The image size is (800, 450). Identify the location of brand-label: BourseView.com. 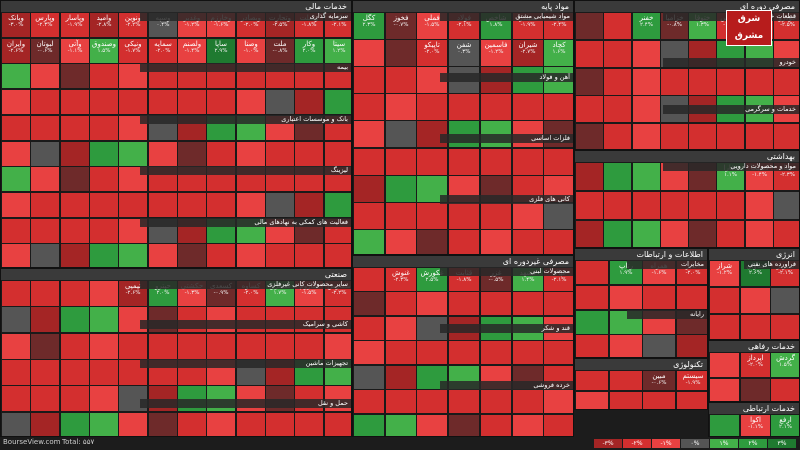
(32, 442).